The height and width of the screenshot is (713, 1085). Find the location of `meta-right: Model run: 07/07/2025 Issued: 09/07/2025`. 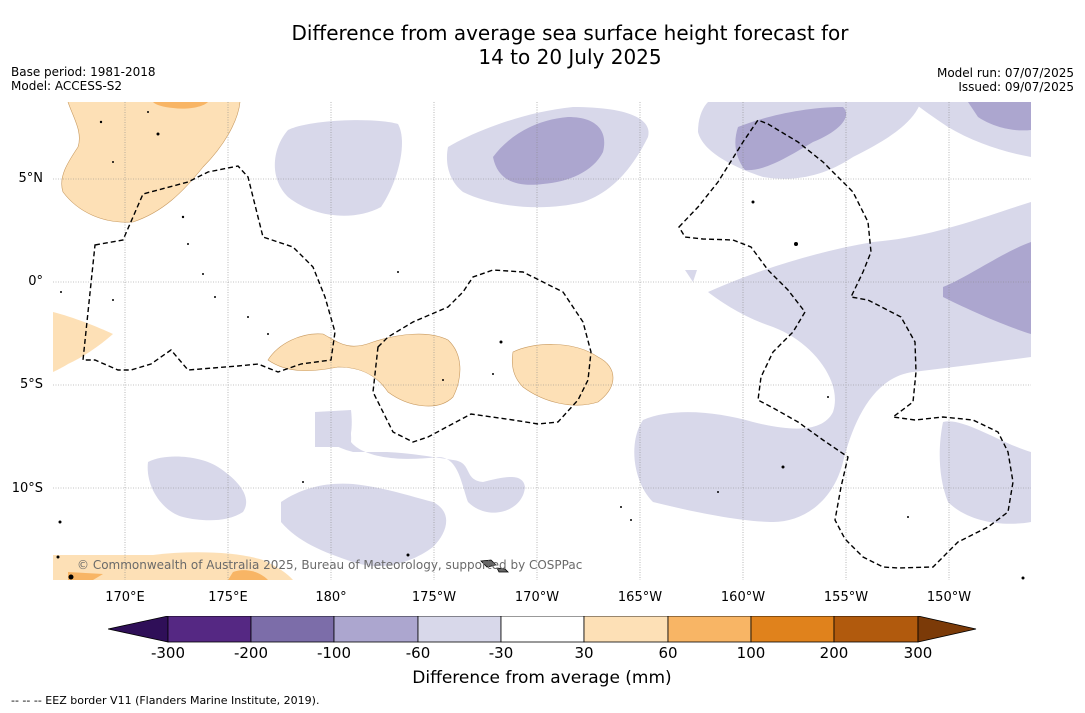

meta-right: Model run: 07/07/2025 Issued: 09/07/2025 is located at coordinates (1005, 80).